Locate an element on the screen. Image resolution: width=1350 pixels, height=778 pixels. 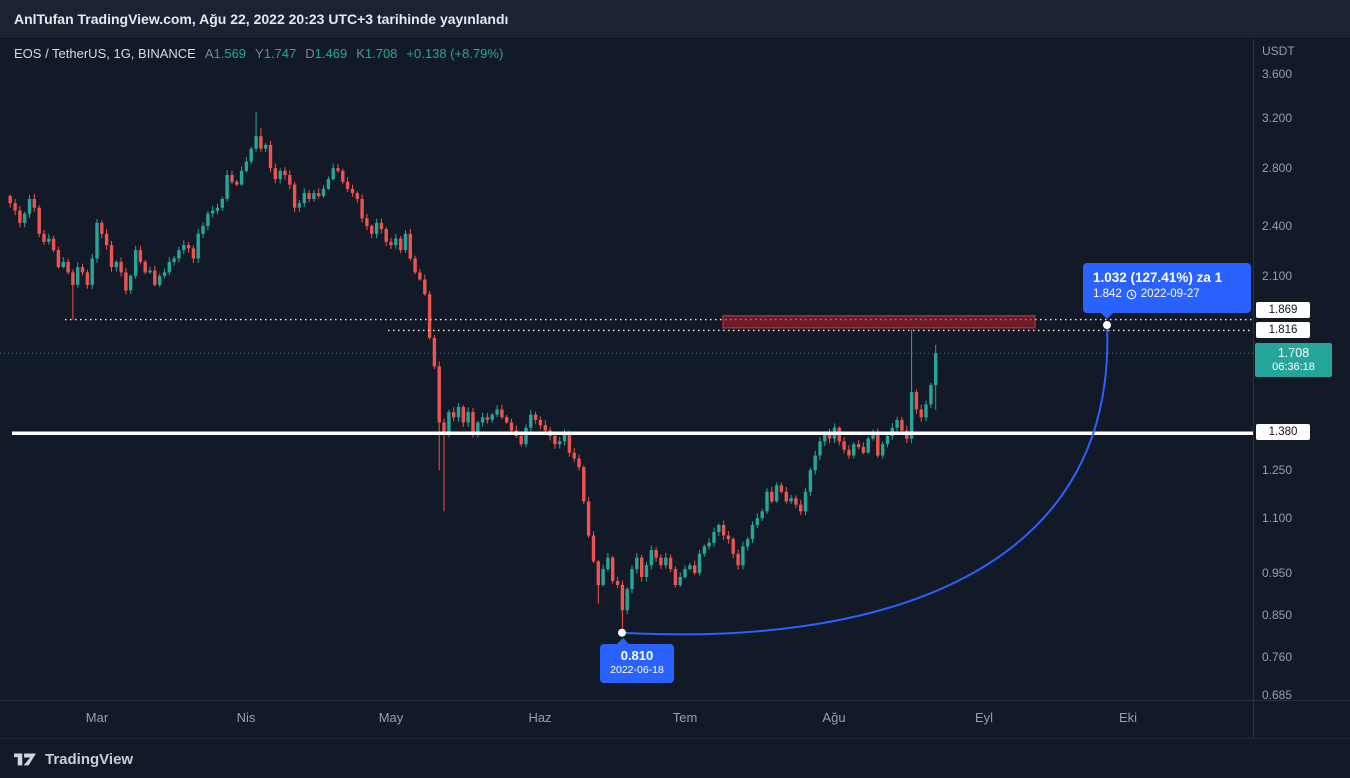
price-tick: 2.400 is located at coordinates (1277, 225).